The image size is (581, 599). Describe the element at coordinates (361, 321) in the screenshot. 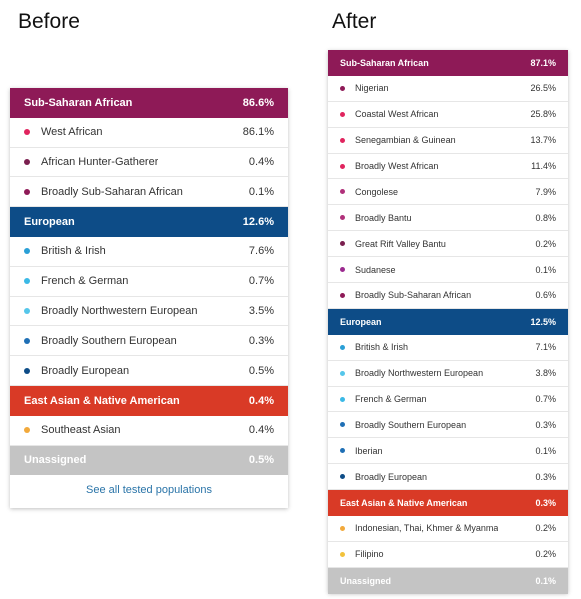

I see `category-name: European` at that location.